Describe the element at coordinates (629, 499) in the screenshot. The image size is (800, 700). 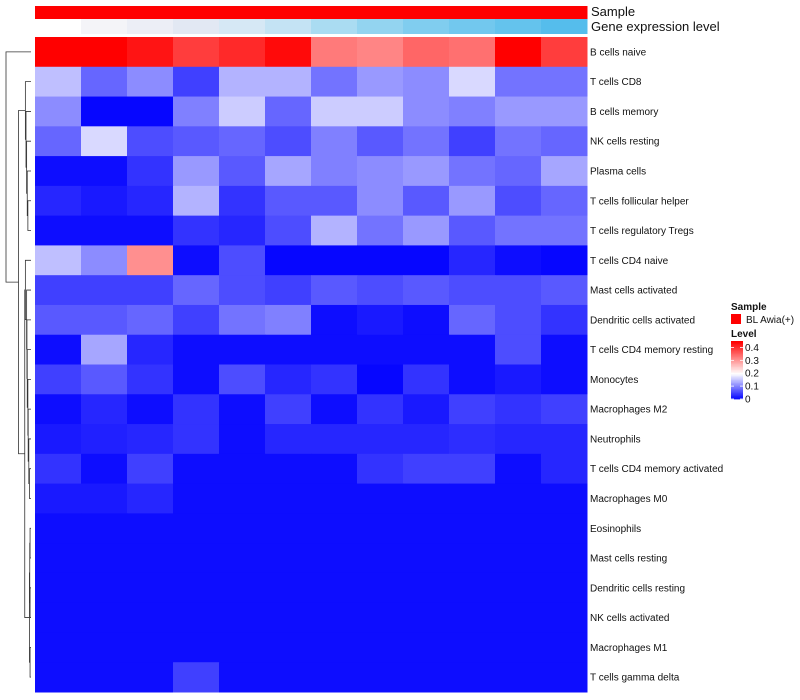
I see `row-label-macrophages-m0: Macrophages M0` at that location.